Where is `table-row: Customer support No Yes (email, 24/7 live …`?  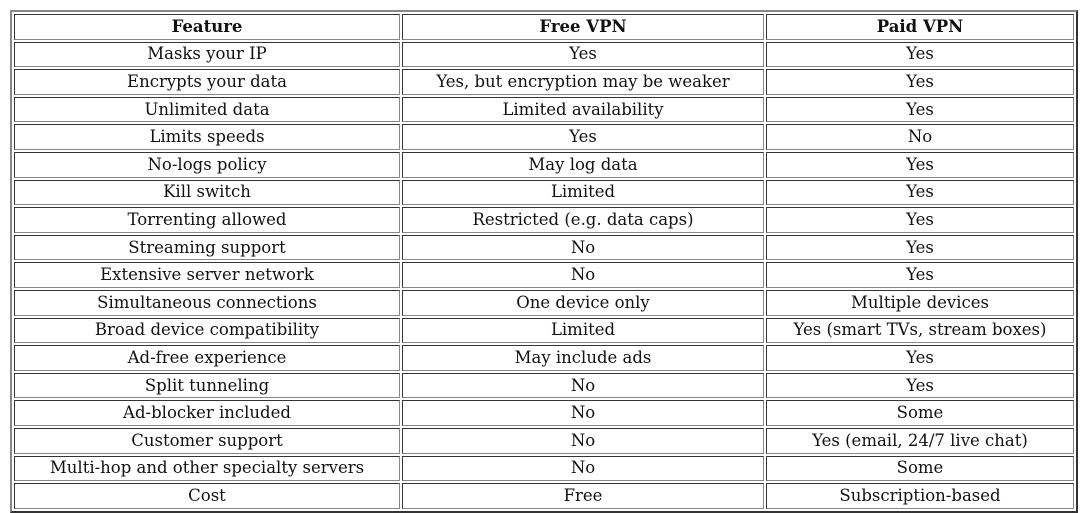
table-row: Customer support No Yes (email, 24/7 live … is located at coordinates (544, 440).